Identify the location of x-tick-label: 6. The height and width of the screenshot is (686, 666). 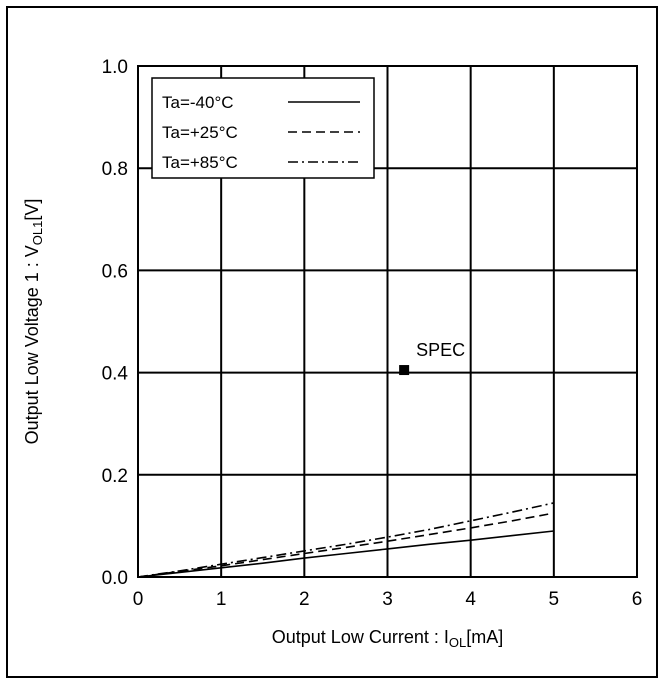
(637, 599).